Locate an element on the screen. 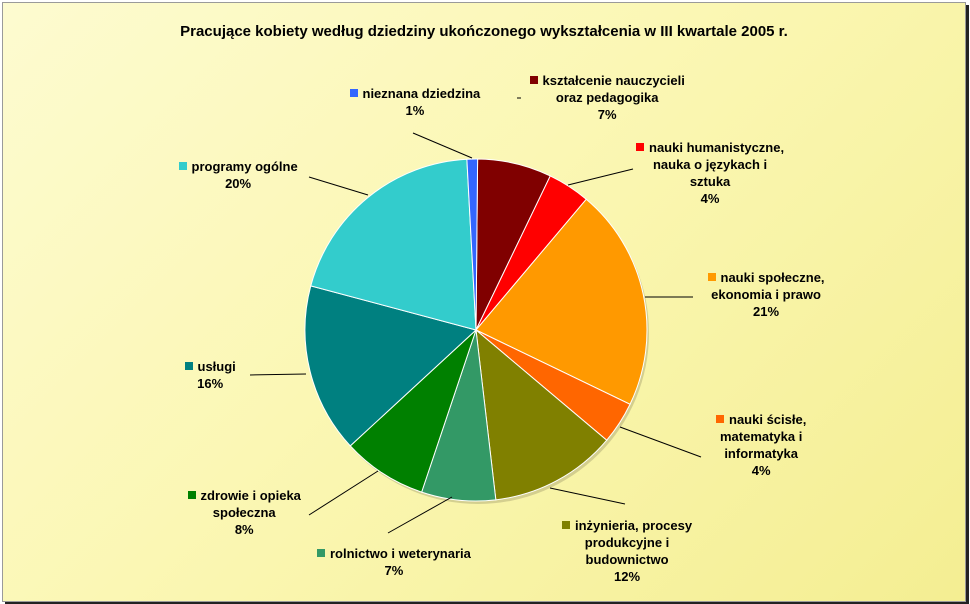 This screenshot has height=604, width=970. slice-label-text: nauki ścisłe, is located at coordinates (761, 419).